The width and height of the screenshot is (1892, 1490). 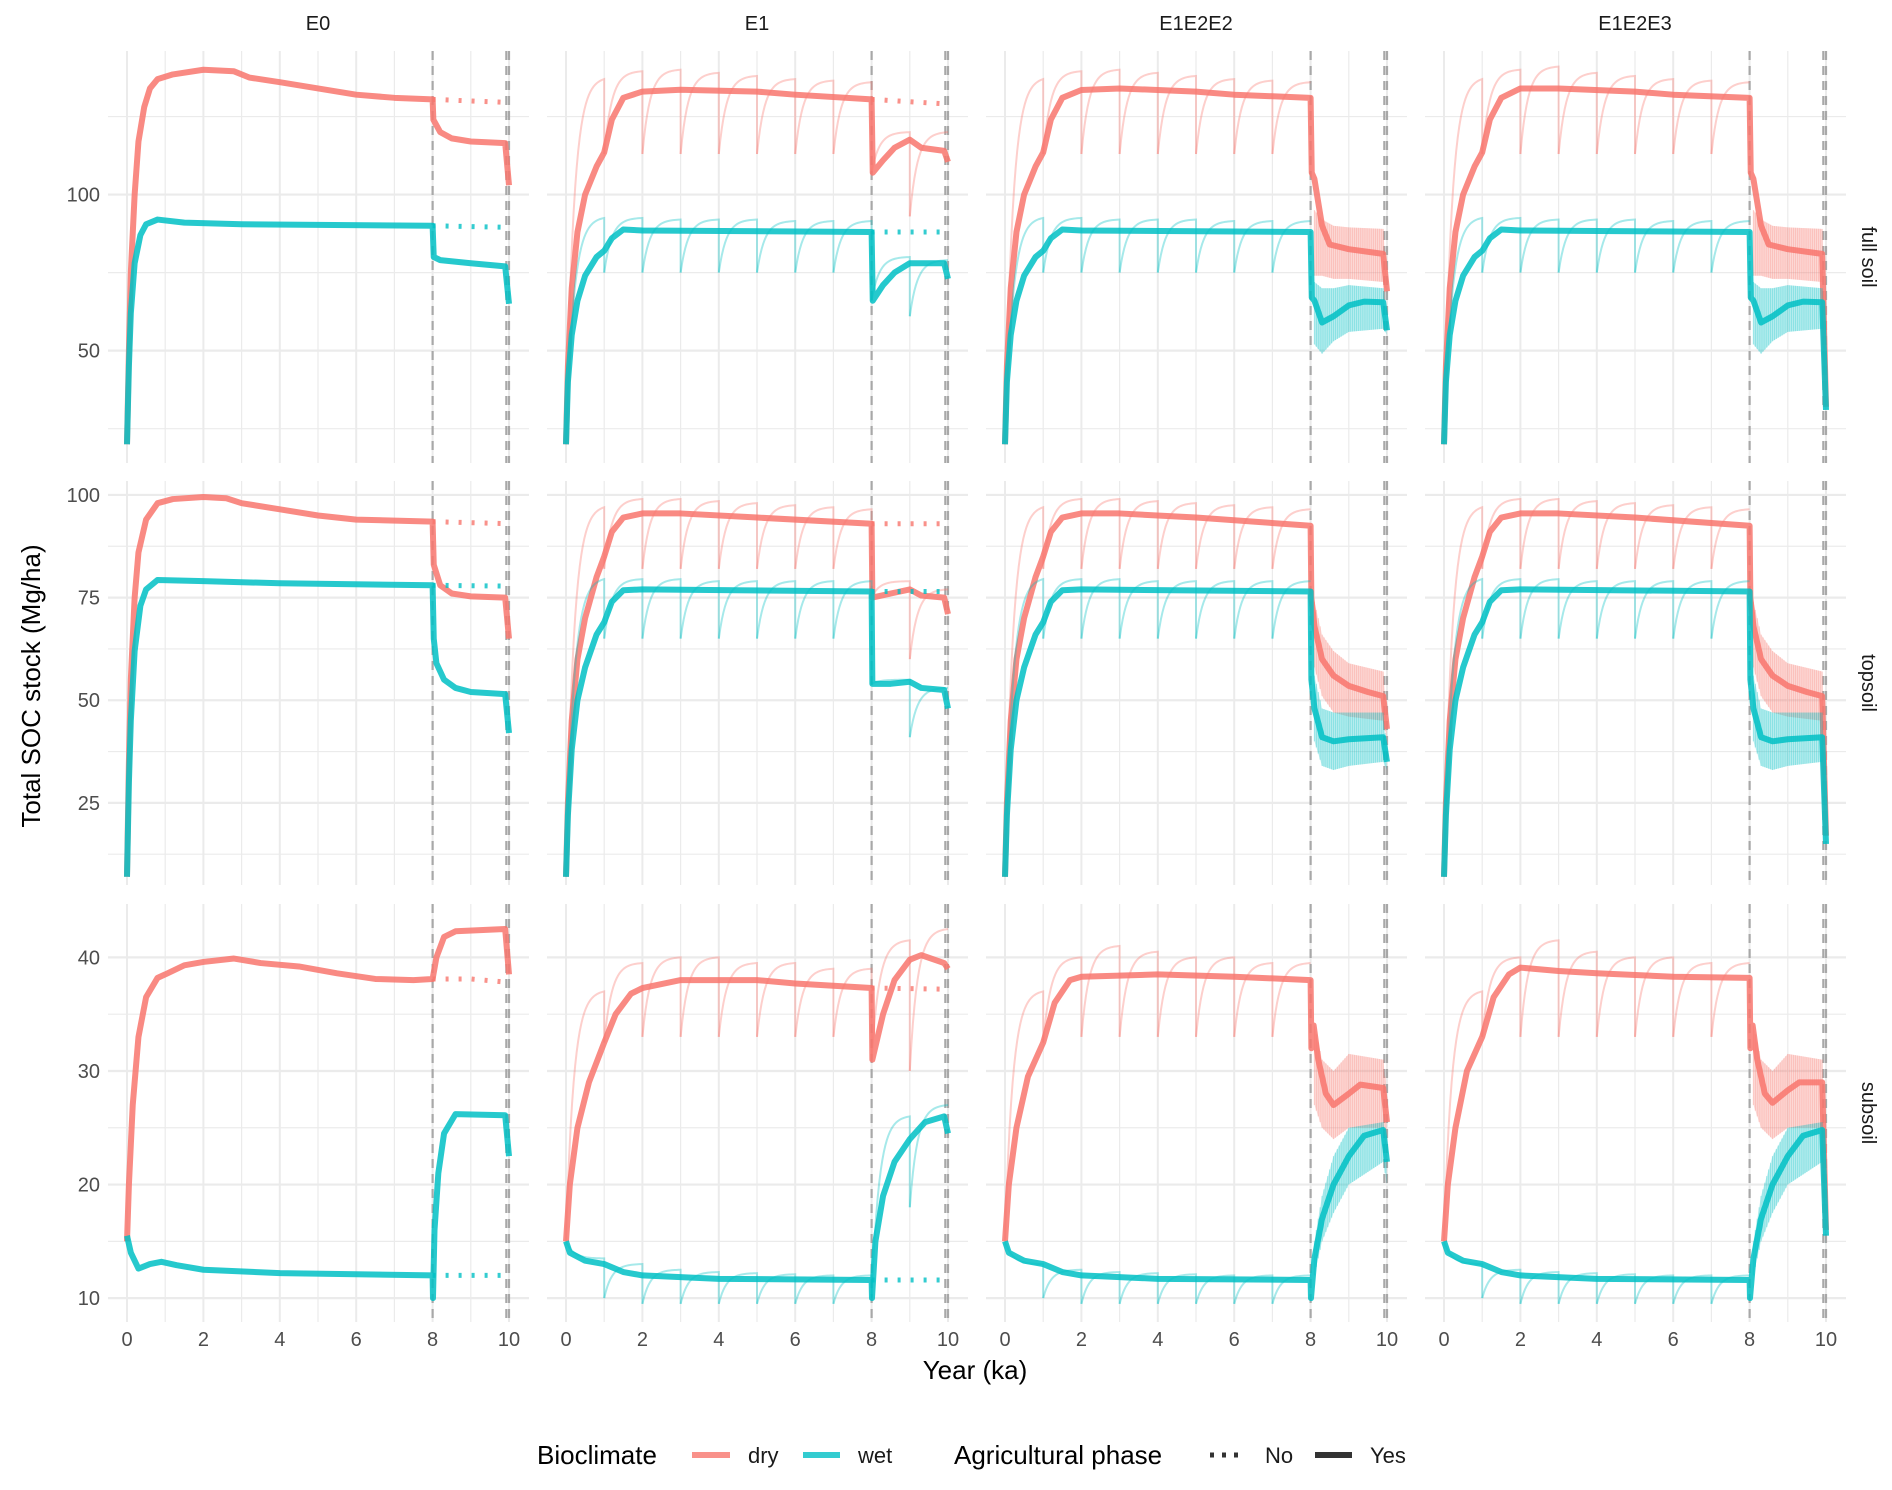 What do you see at coordinates (874, 1455) in the screenshot?
I see `legend-label-wet: wet` at bounding box center [874, 1455].